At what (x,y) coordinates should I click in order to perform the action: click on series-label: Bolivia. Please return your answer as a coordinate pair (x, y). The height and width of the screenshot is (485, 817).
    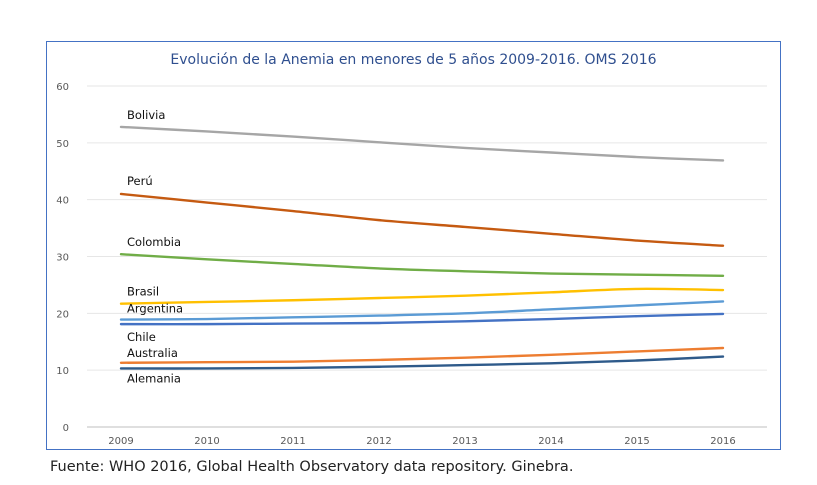
    Looking at the image, I should click on (146, 115).